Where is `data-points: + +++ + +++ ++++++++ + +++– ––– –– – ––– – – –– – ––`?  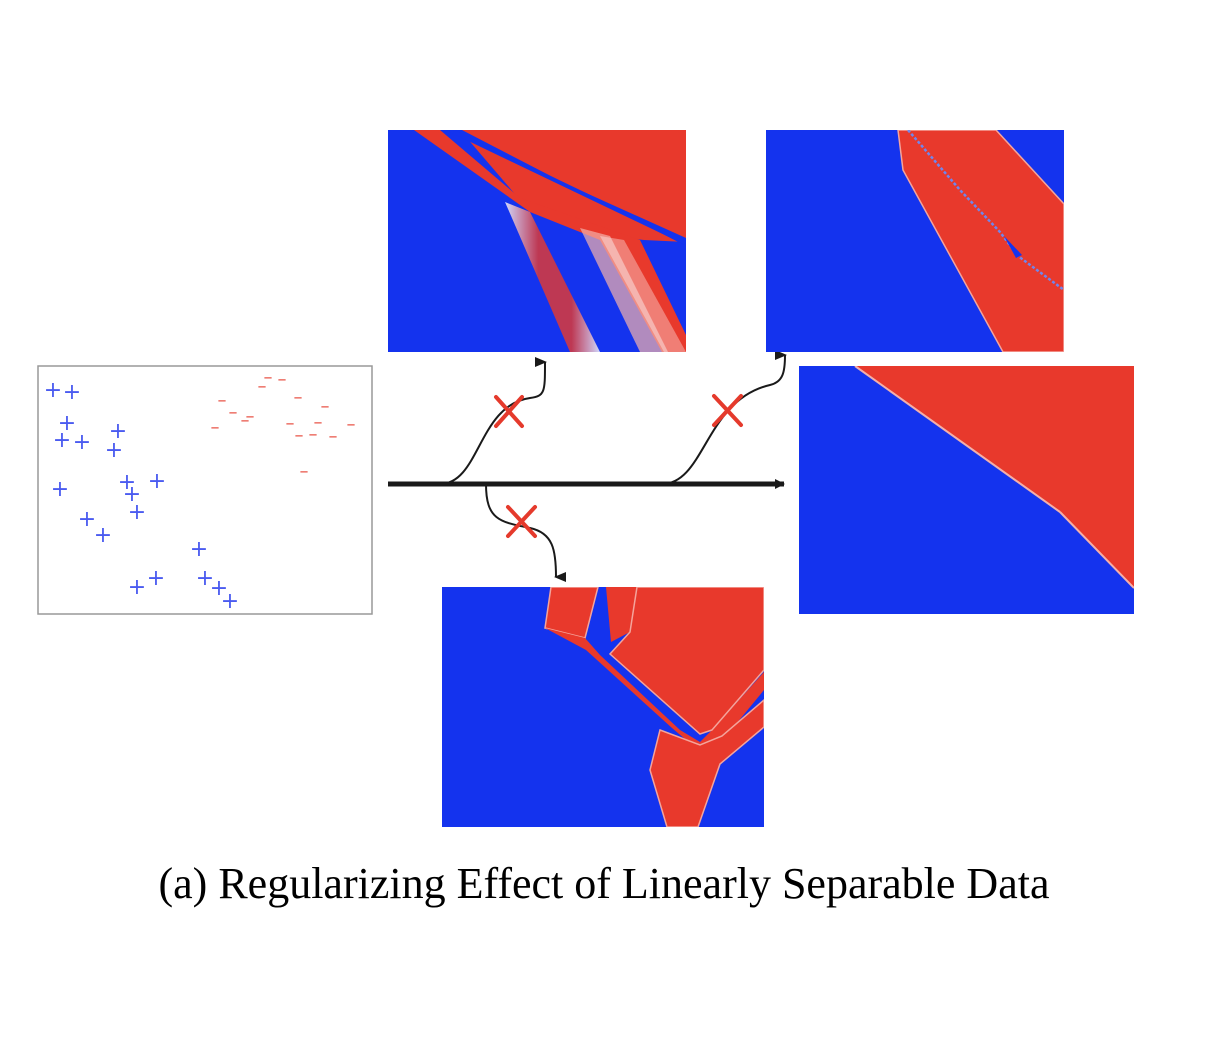
data-points: + +++ + +++ ++++++++ + +++– ––– –– – ––– – – –– – –– is located at coordinates (200, 490).